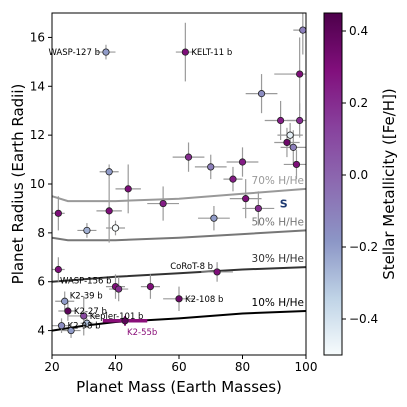 Image resolution: width=407 pixels, height=407 pixels. I want to click on colorbar, so click(333, 184).